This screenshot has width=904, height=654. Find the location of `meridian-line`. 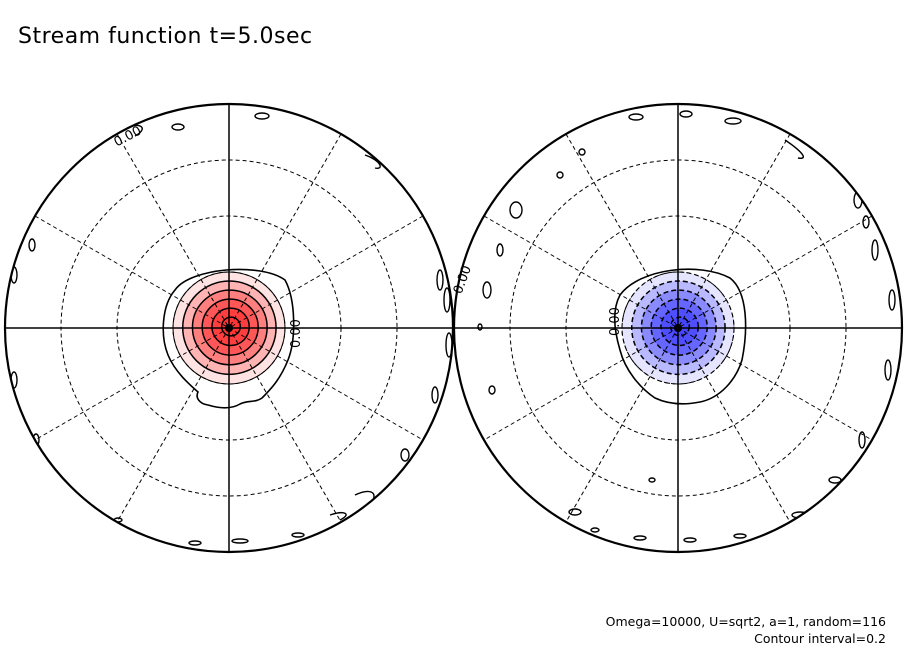

meridian-line is located at coordinates (229, 328).